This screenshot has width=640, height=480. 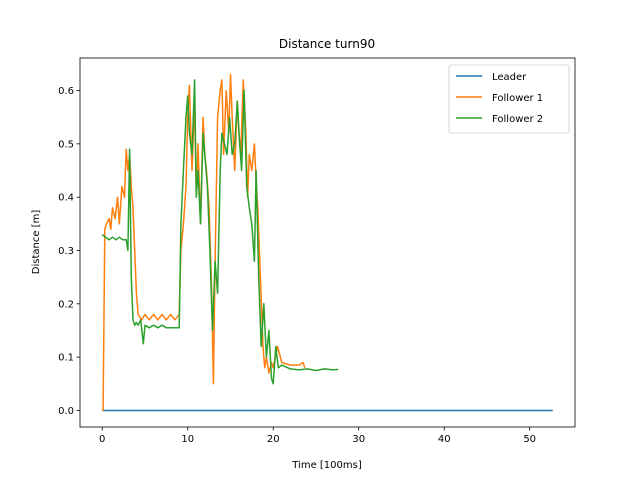 What do you see at coordinates (326, 465) in the screenshot?
I see `x-axis-label: Time [100ms]` at bounding box center [326, 465].